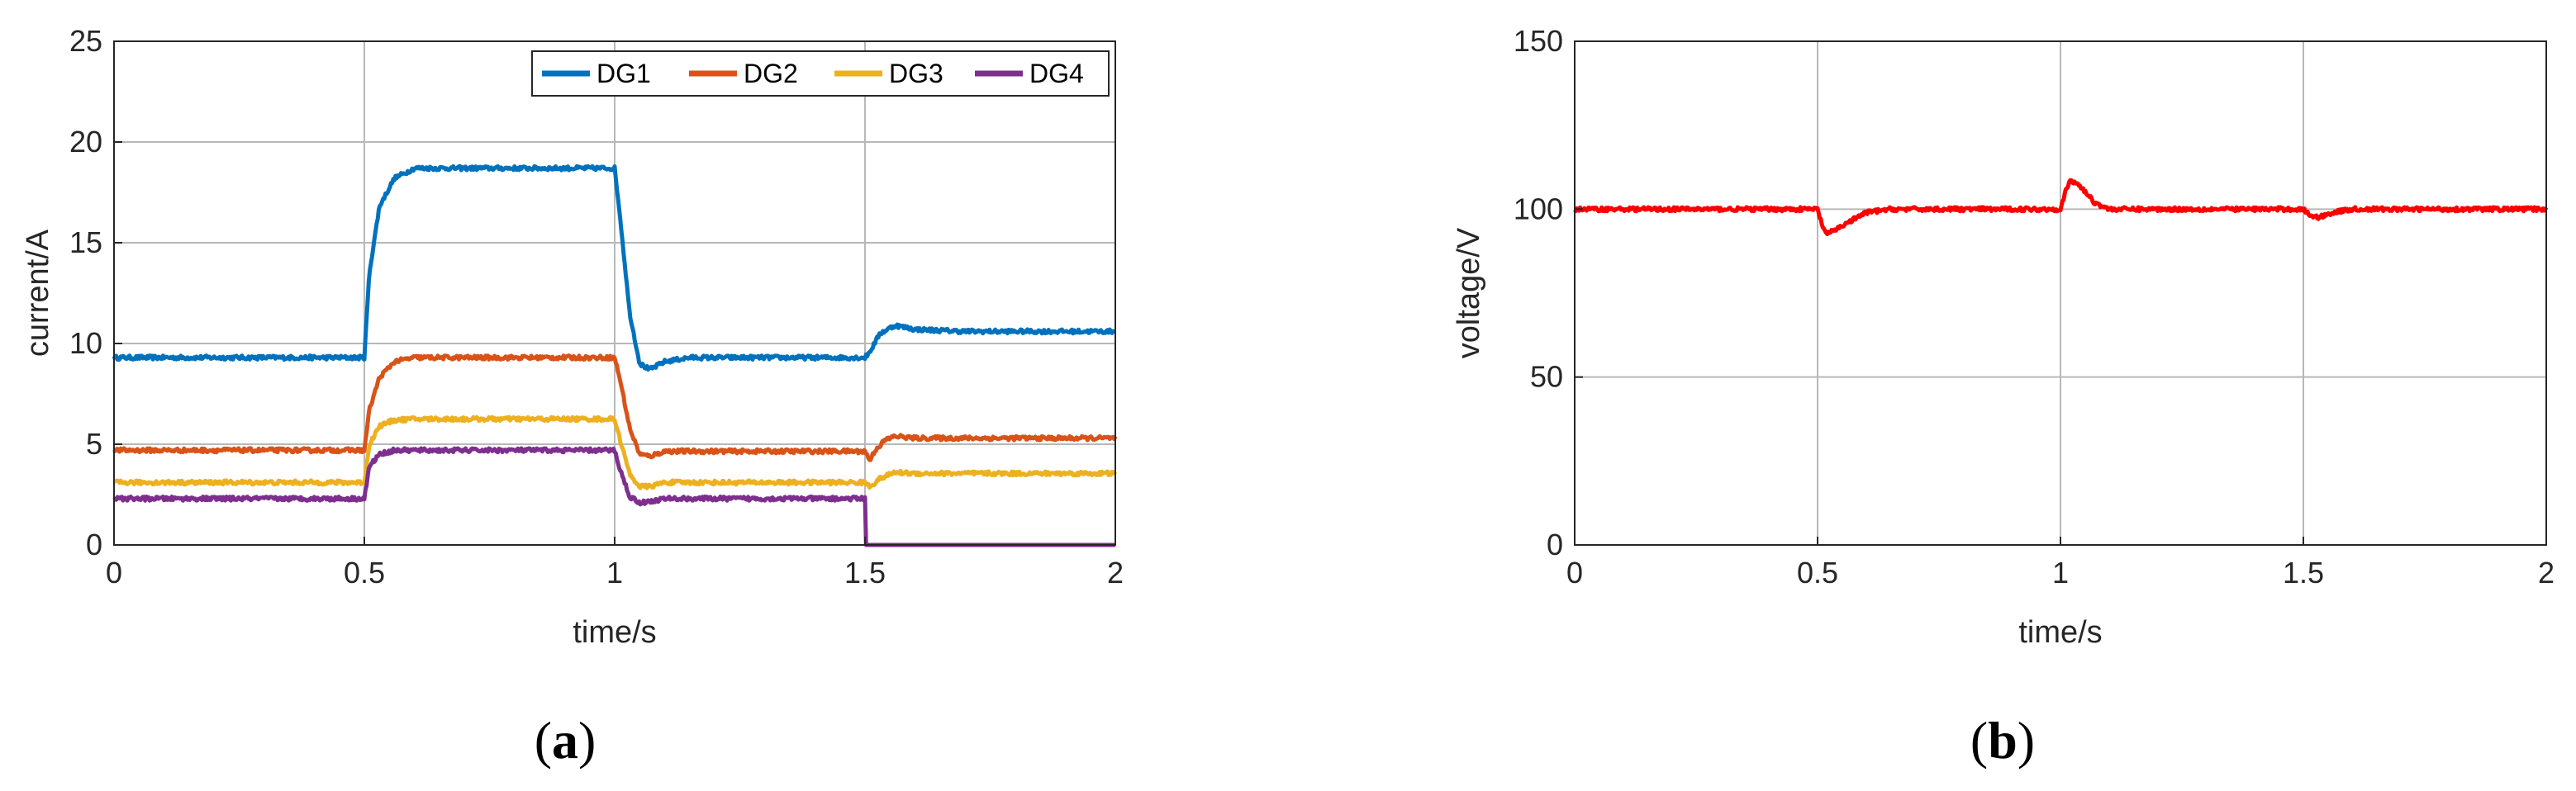 Image resolution: width=2576 pixels, height=791 pixels. What do you see at coordinates (2060, 573) in the screenshot?
I see `b-x-tick-label: 1` at bounding box center [2060, 573].